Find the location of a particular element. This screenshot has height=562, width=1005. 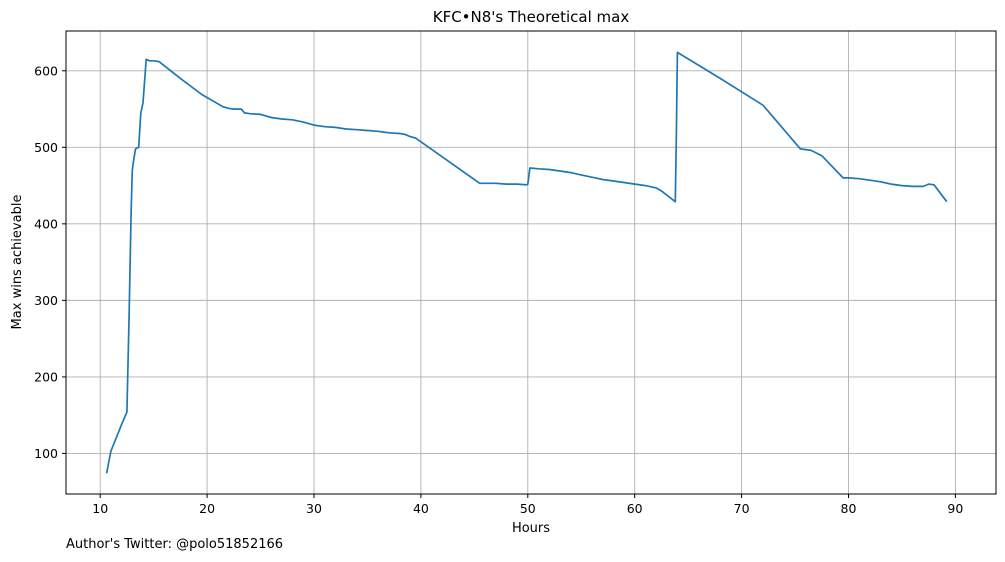

x-tick-label: 20 is located at coordinates (207, 508).